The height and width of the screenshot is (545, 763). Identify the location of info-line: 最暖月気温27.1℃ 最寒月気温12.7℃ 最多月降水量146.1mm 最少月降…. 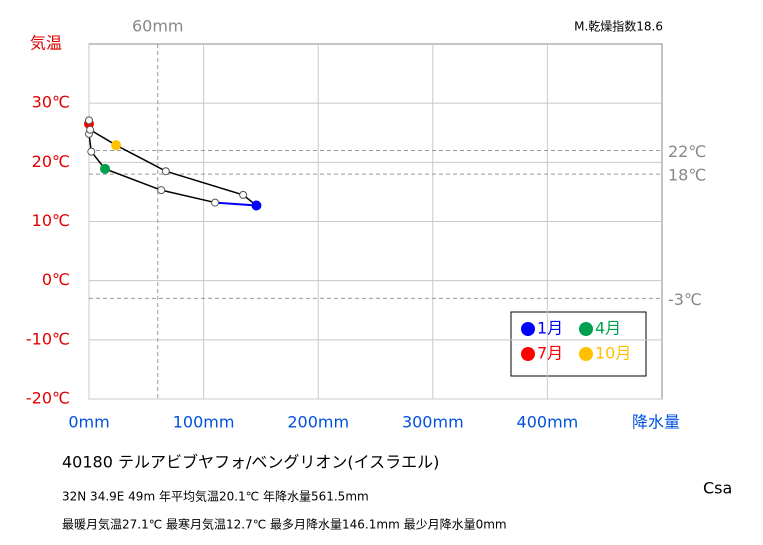
(284, 524).